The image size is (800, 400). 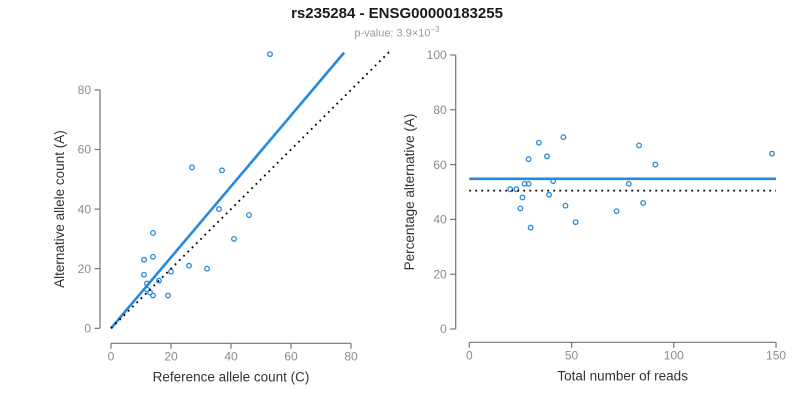 I want to click on right-y-tick-label: 80, so click(x=440, y=110).